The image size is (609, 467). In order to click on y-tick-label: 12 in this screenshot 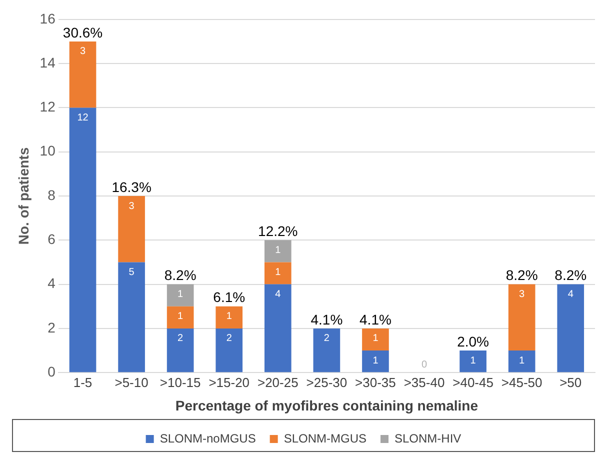, I will do `click(48, 106)`.